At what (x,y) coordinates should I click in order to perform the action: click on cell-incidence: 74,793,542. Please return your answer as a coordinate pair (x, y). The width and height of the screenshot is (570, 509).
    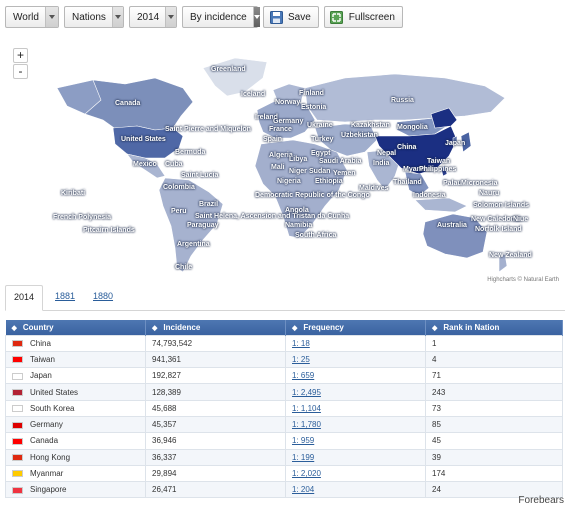
    Looking at the image, I should click on (215, 343).